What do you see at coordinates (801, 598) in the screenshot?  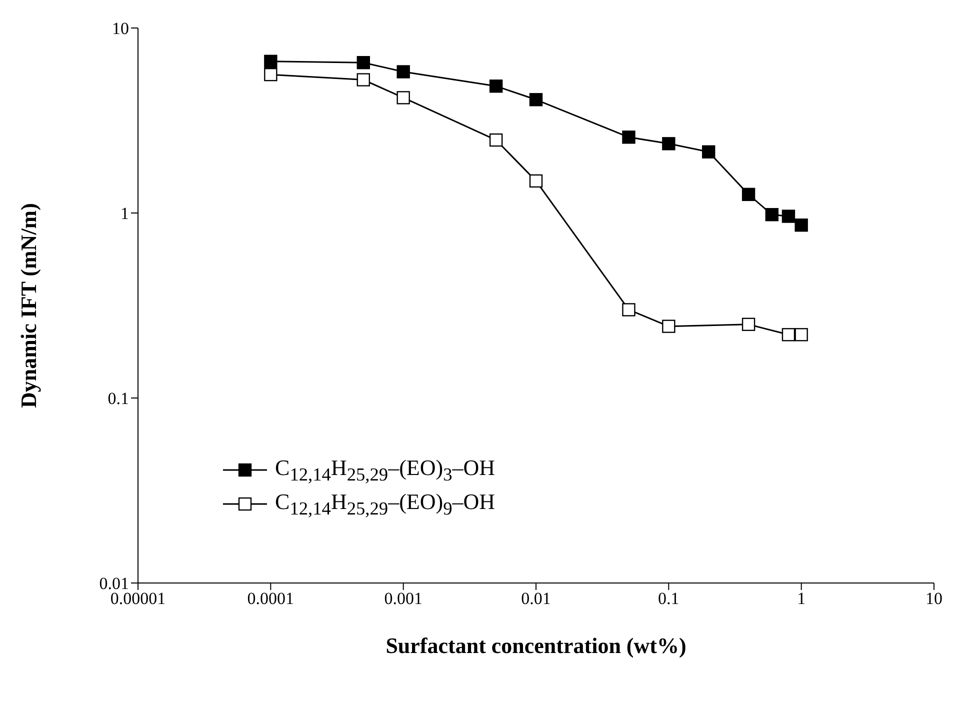 I see `x-tick-label: 1` at bounding box center [801, 598].